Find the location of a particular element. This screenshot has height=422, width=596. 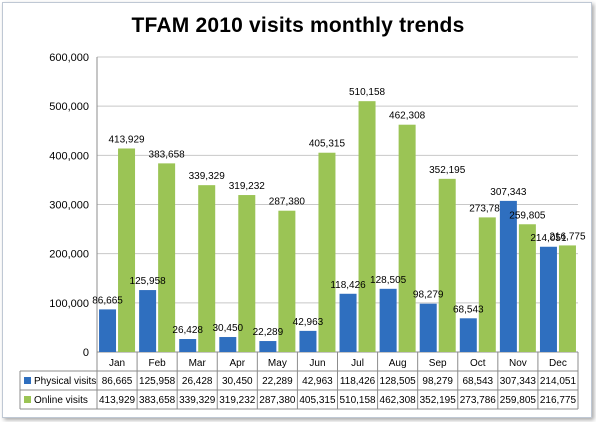

table-cell-value: 287,380 is located at coordinates (277, 400).